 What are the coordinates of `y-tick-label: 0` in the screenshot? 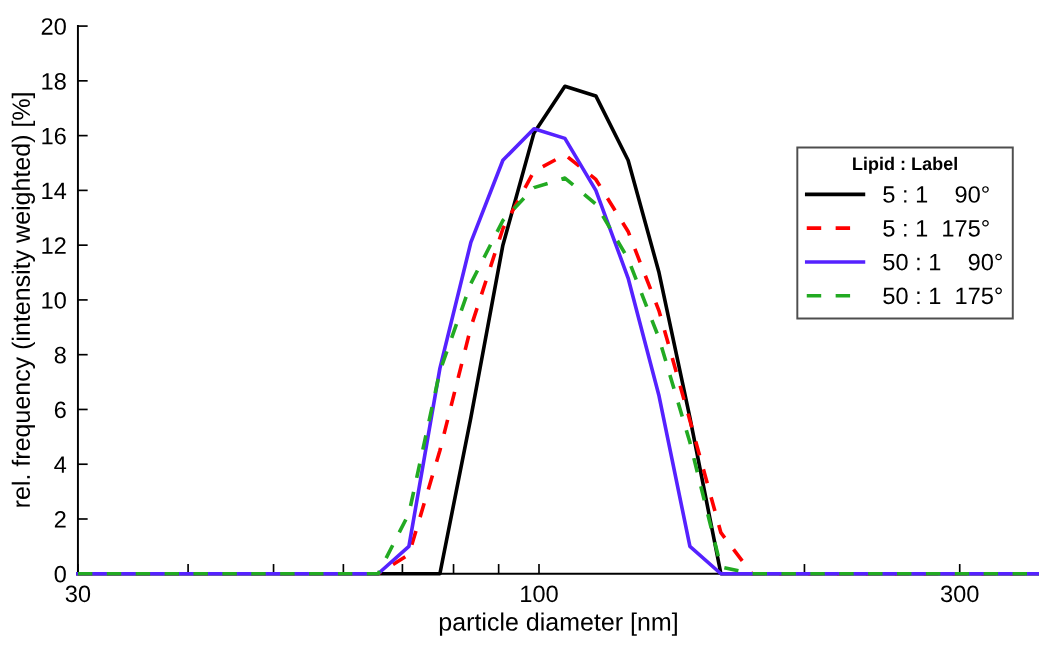 It's located at (60, 574).